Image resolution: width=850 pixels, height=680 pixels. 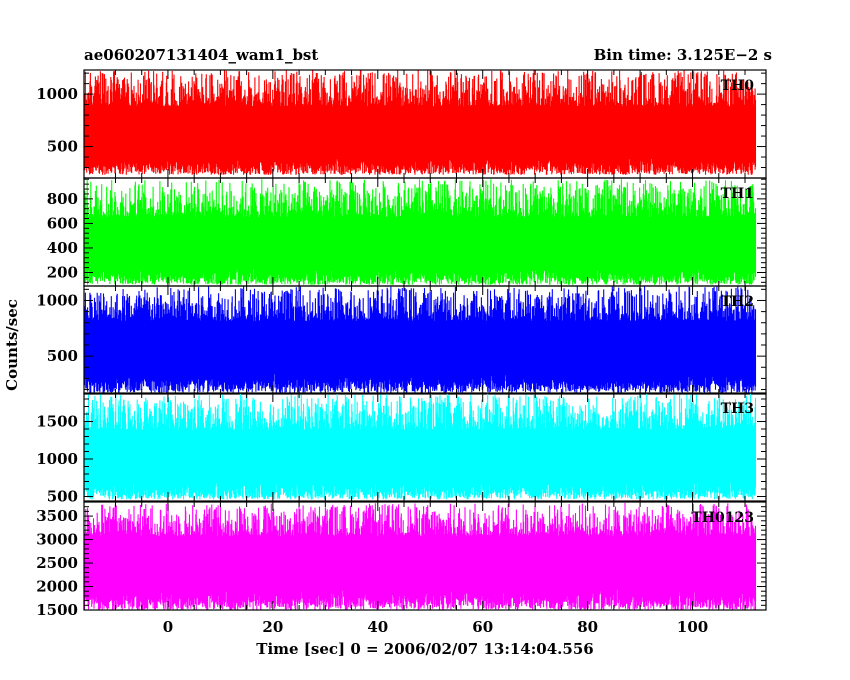 What do you see at coordinates (377, 627) in the screenshot?
I see `x-tick-label: 40` at bounding box center [377, 627].